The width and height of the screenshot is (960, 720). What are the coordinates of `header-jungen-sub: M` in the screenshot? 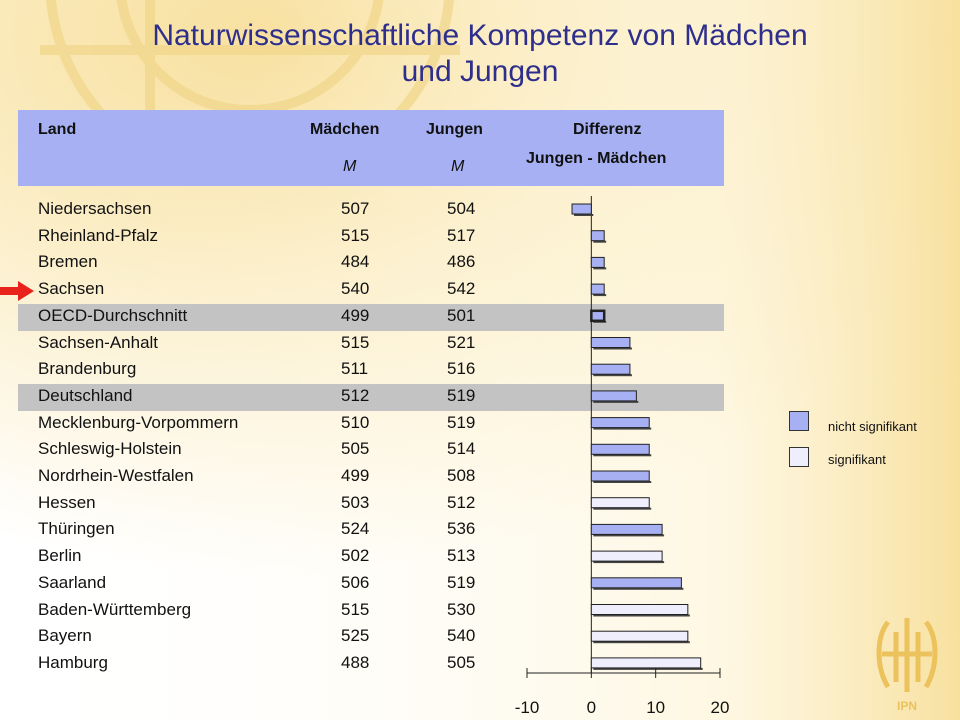 It's located at (458, 166).